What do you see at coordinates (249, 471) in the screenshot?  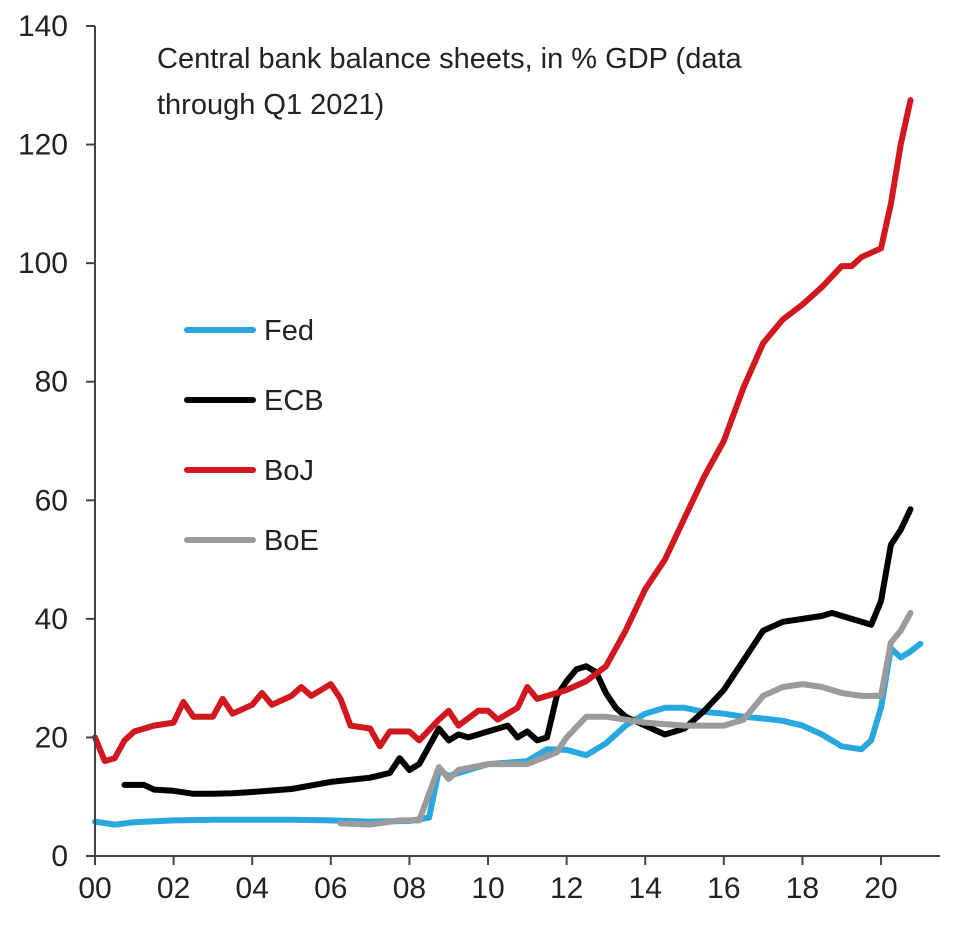 I see `legend-item-boj: BoJ` at bounding box center [249, 471].